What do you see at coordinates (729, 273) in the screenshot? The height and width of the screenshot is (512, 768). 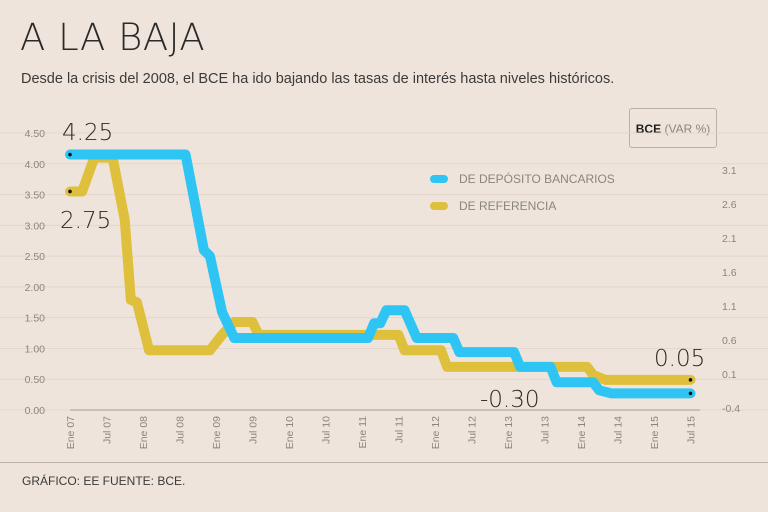 I see `y2-tick-label: 1.6` at bounding box center [729, 273].